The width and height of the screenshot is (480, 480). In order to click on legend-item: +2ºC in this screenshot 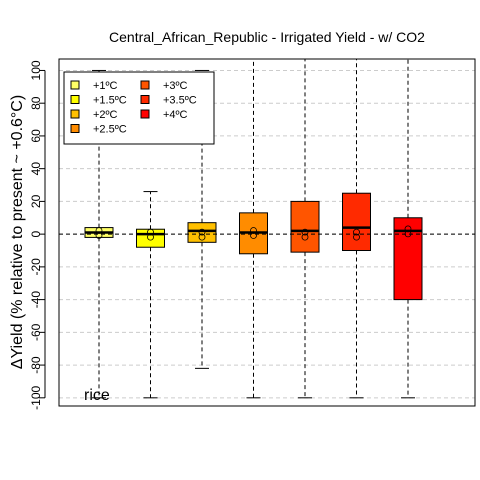, I will do `click(94, 115)`.